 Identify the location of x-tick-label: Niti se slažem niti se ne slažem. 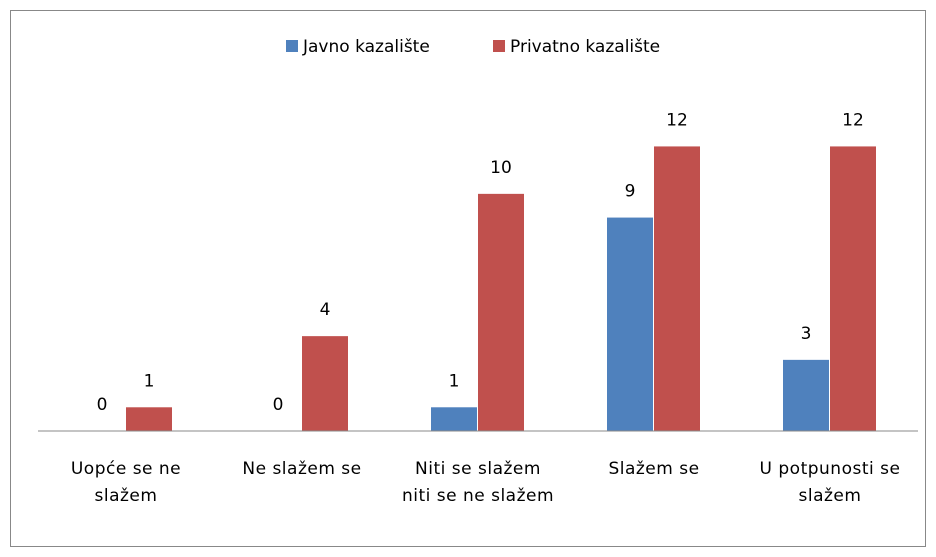
(478, 482).